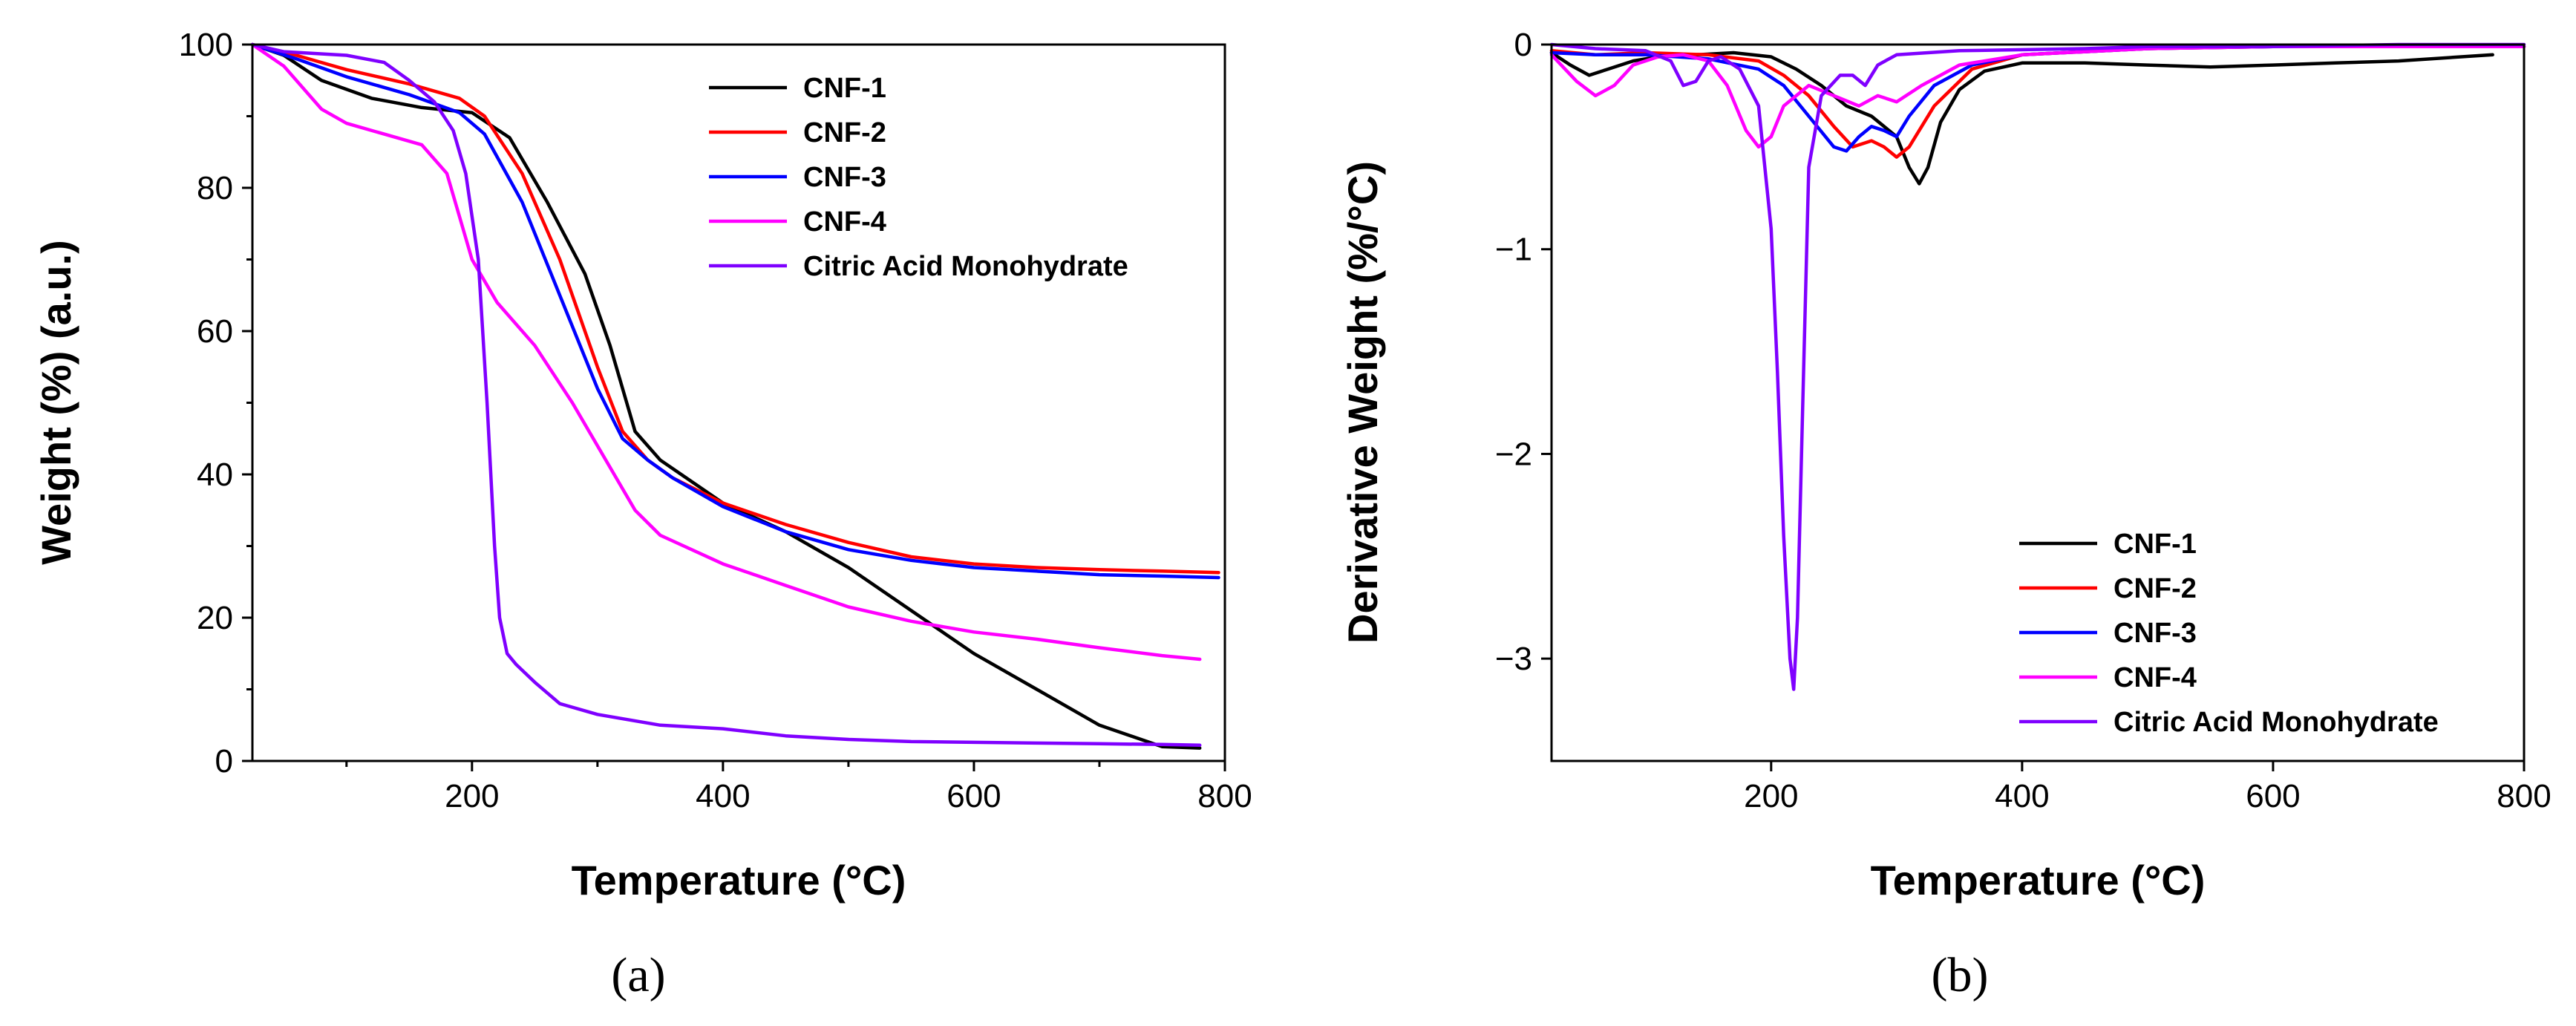 The height and width of the screenshot is (1026, 2576). I want to click on panel-a-y-tick-label: 20, so click(215, 618).